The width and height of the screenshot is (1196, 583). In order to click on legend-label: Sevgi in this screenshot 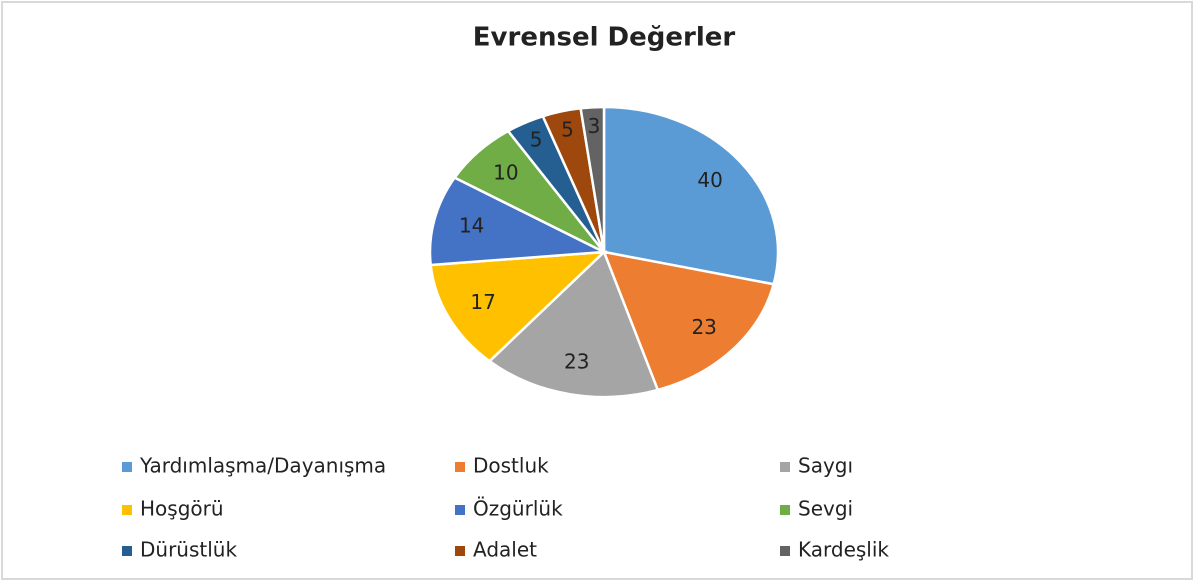, I will do `click(825, 509)`.